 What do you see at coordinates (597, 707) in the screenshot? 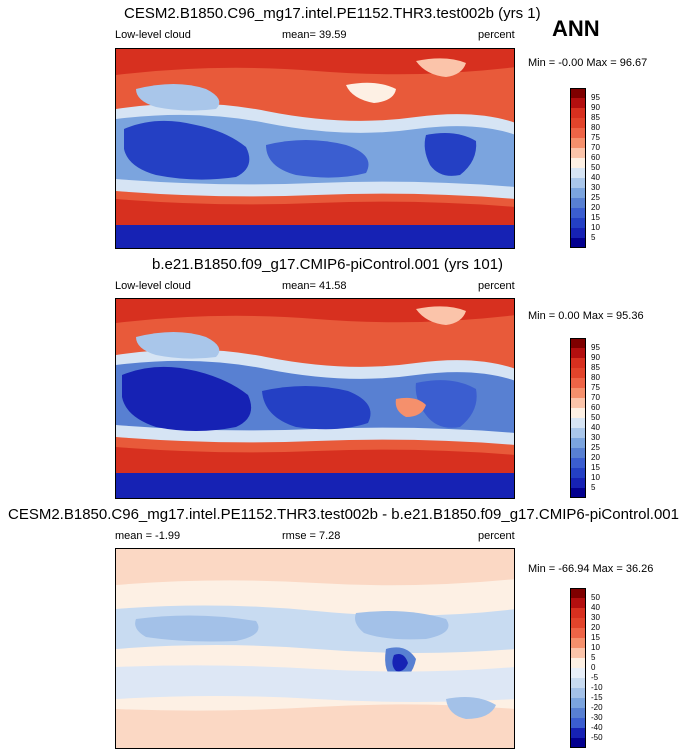
I see `panel-3-colorbar-tick: -20` at bounding box center [597, 707].